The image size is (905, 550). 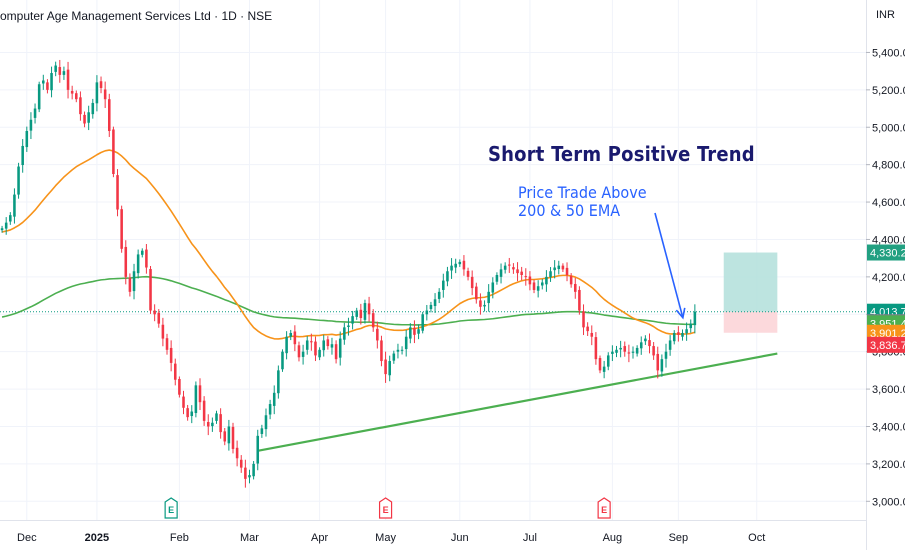 What do you see at coordinates (886, 344) in the screenshot?
I see `price-badge: 3,836.7` at bounding box center [886, 344].